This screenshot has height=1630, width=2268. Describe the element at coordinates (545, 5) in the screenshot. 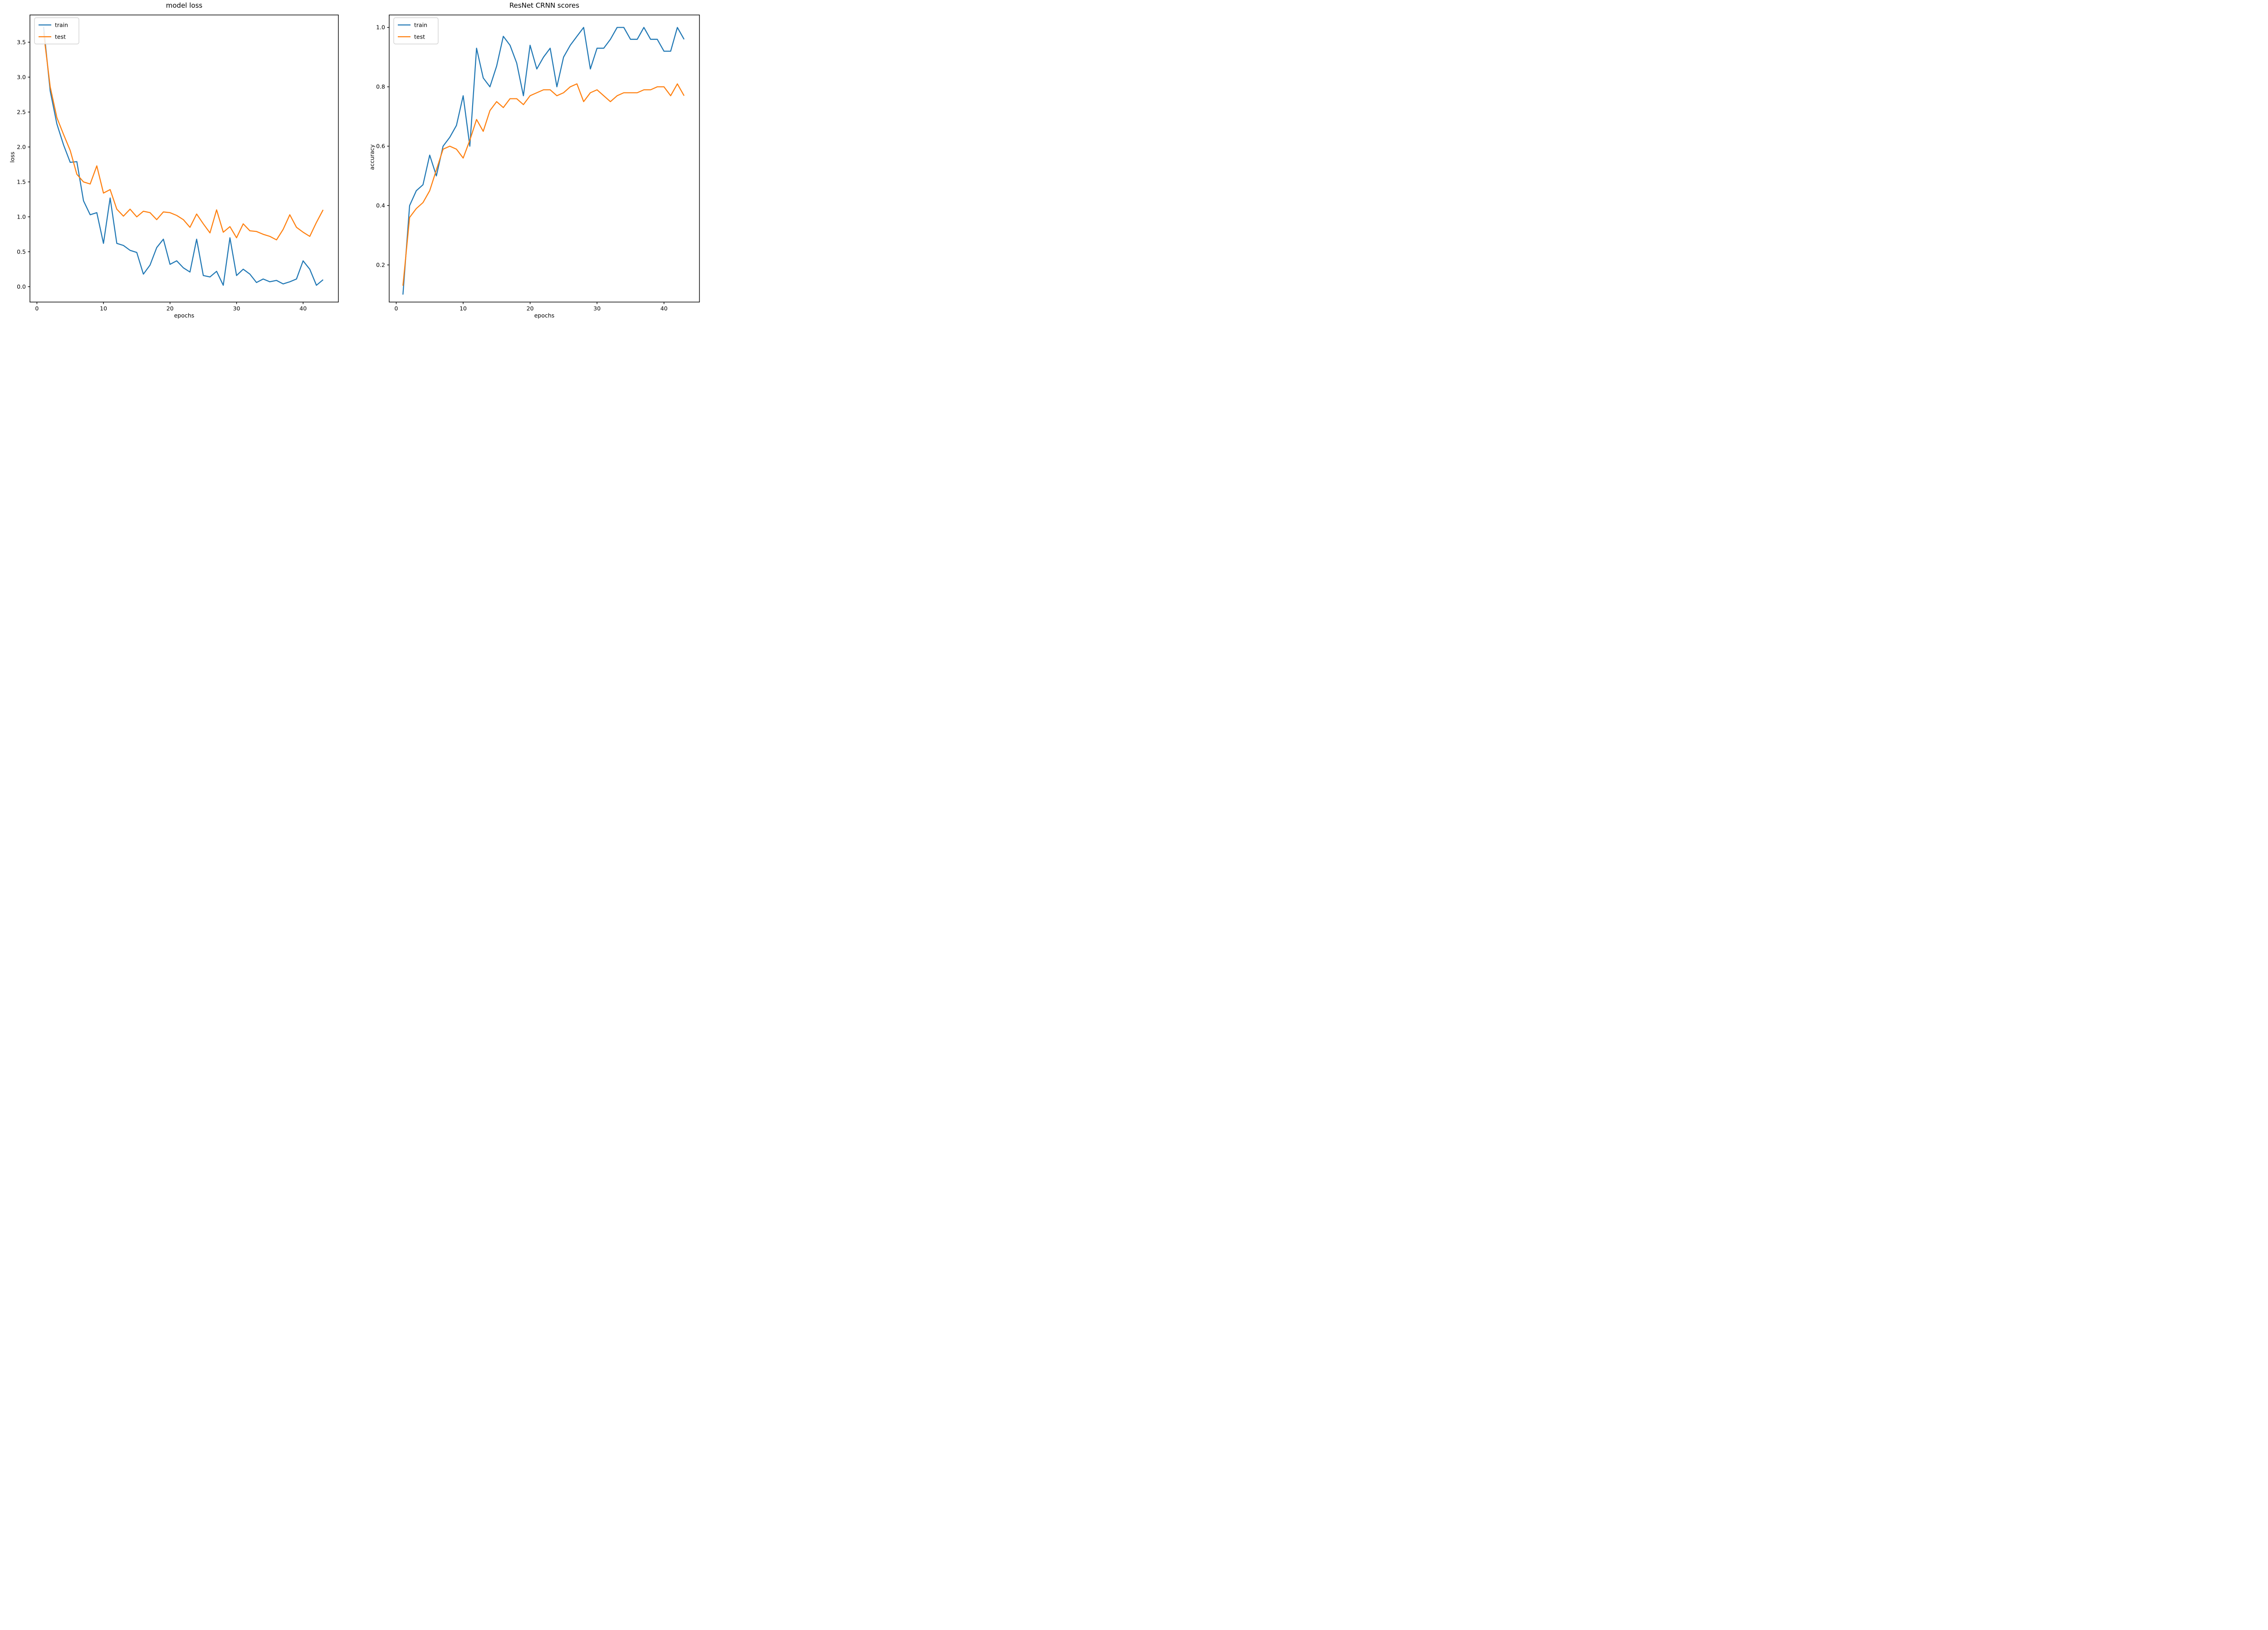

I see `chart-title-scores: ResNet CRNN scores` at that location.